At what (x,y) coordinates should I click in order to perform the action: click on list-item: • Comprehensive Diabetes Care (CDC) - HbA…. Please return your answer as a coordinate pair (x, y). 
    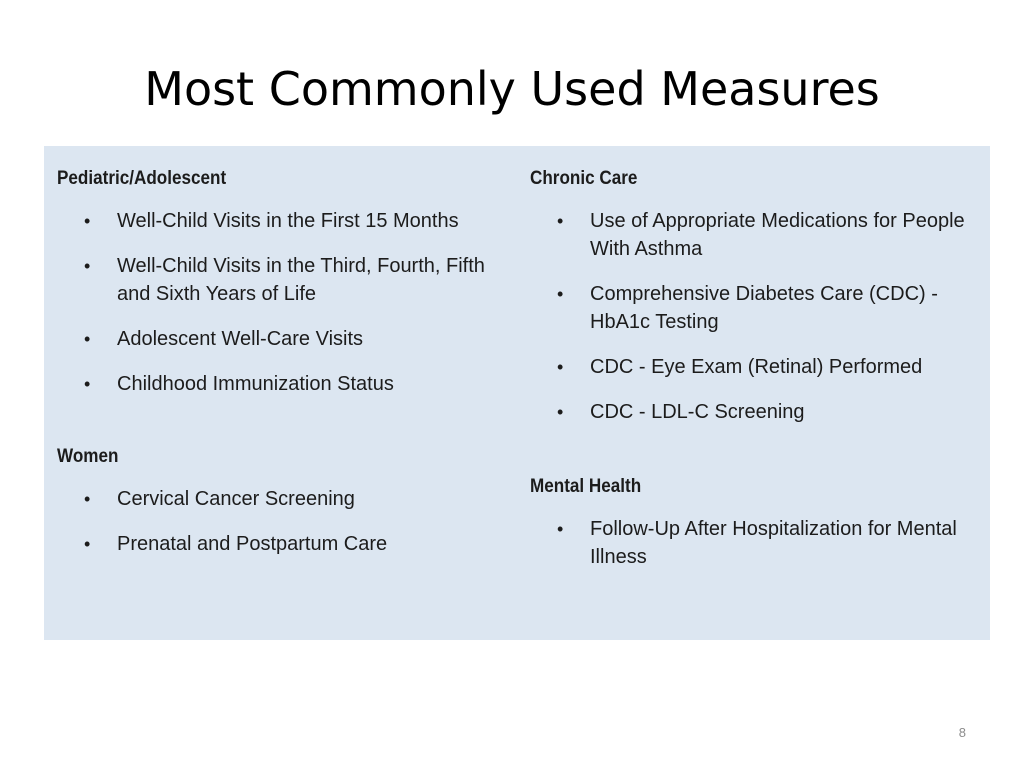
    Looking at the image, I should click on (755, 308).